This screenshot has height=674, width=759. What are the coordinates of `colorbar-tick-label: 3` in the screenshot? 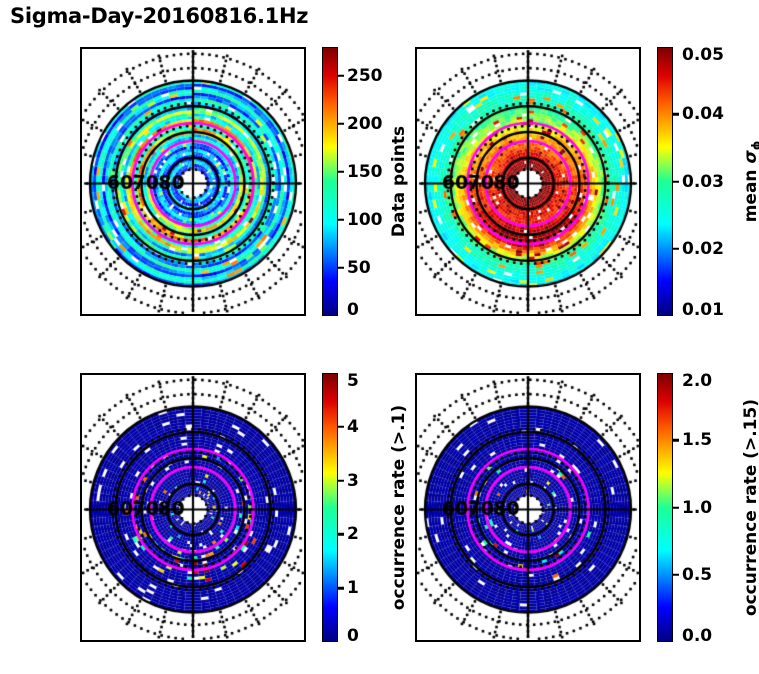 It's located at (353, 480).